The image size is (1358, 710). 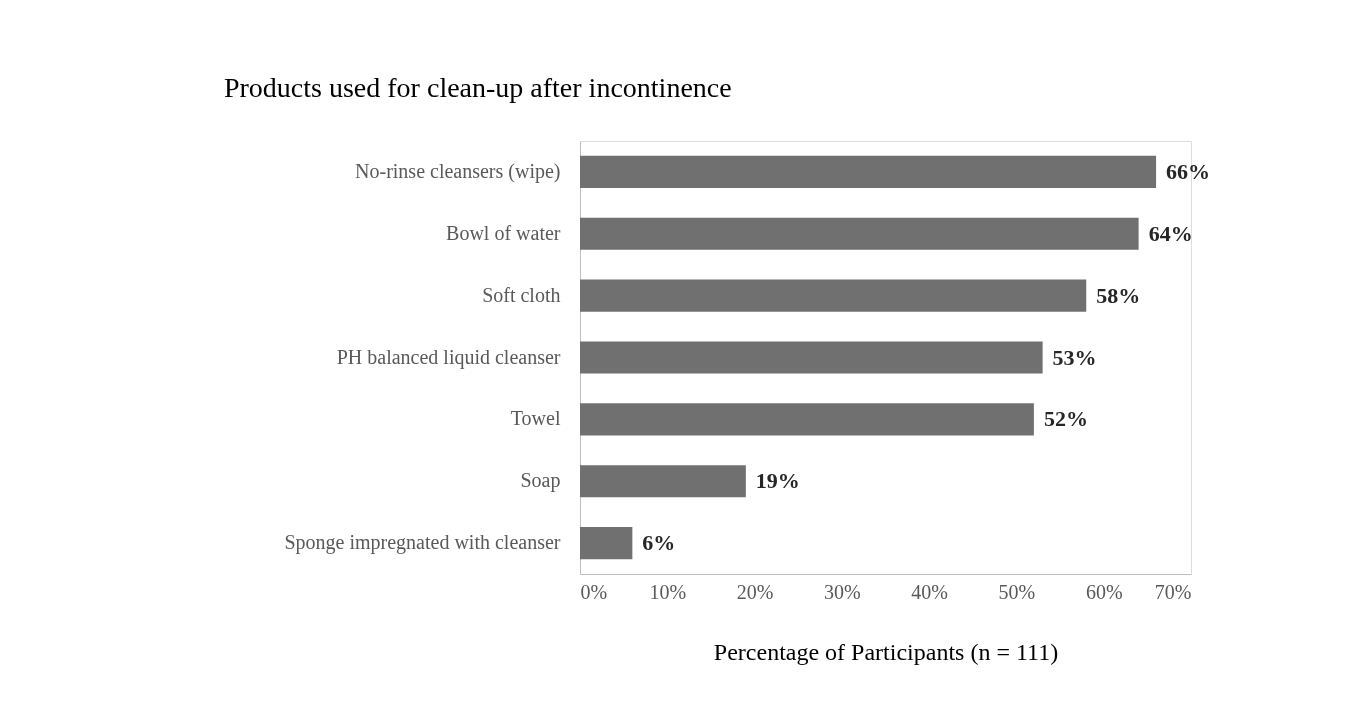 What do you see at coordinates (448, 357) in the screenshot?
I see `y-tick-label: PH balanced liquid cleanser` at bounding box center [448, 357].